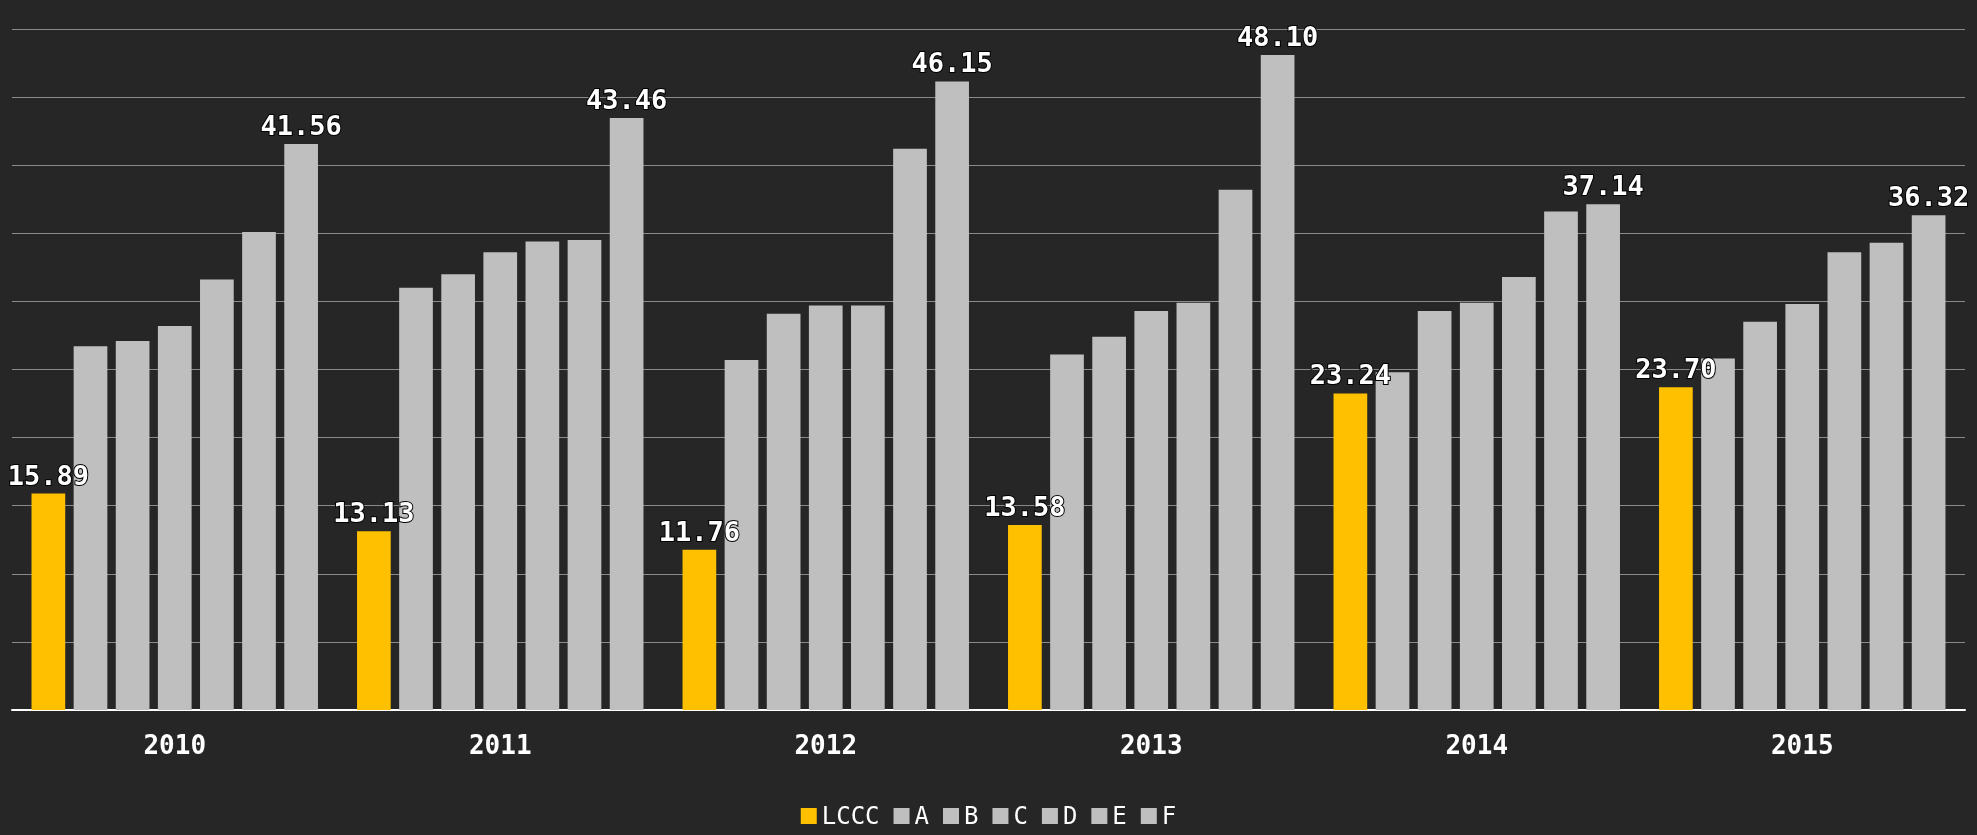  I want to click on legend-label: LCCC, so click(850, 816).